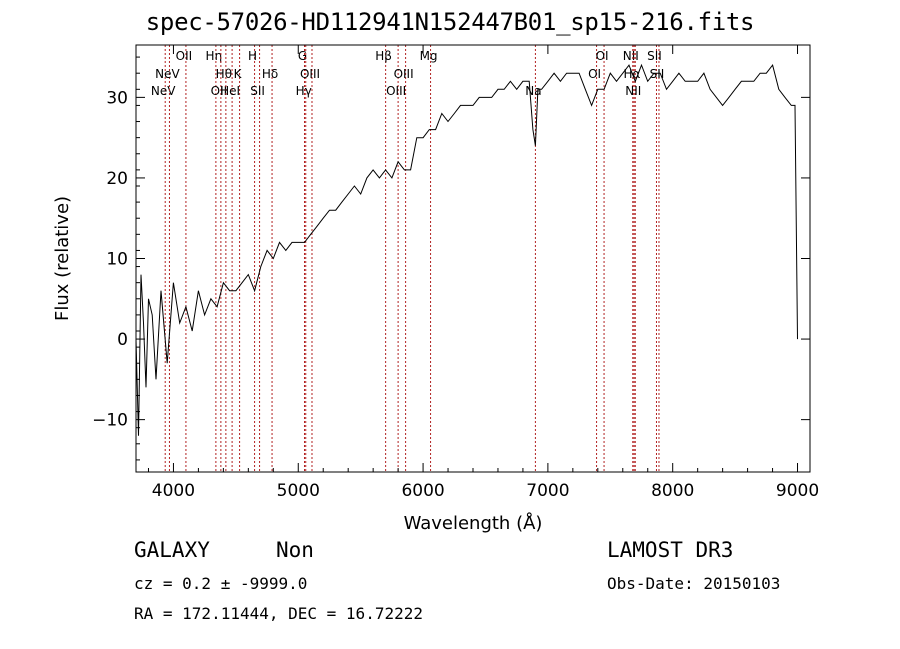 This screenshot has width=900, height=649. I want to click on x-tick-label-2: 6000, so click(422, 491).